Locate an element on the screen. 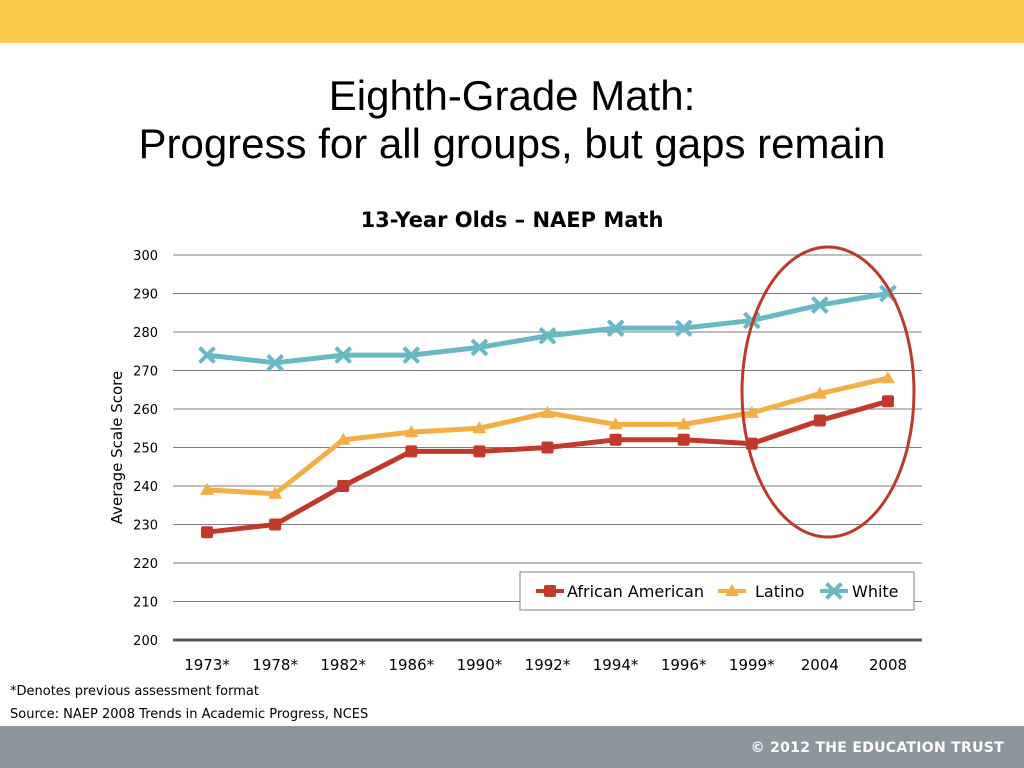 Image resolution: width=1024 pixels, height=768 pixels. footnote: *Denotes previous assessment format is located at coordinates (134, 691).